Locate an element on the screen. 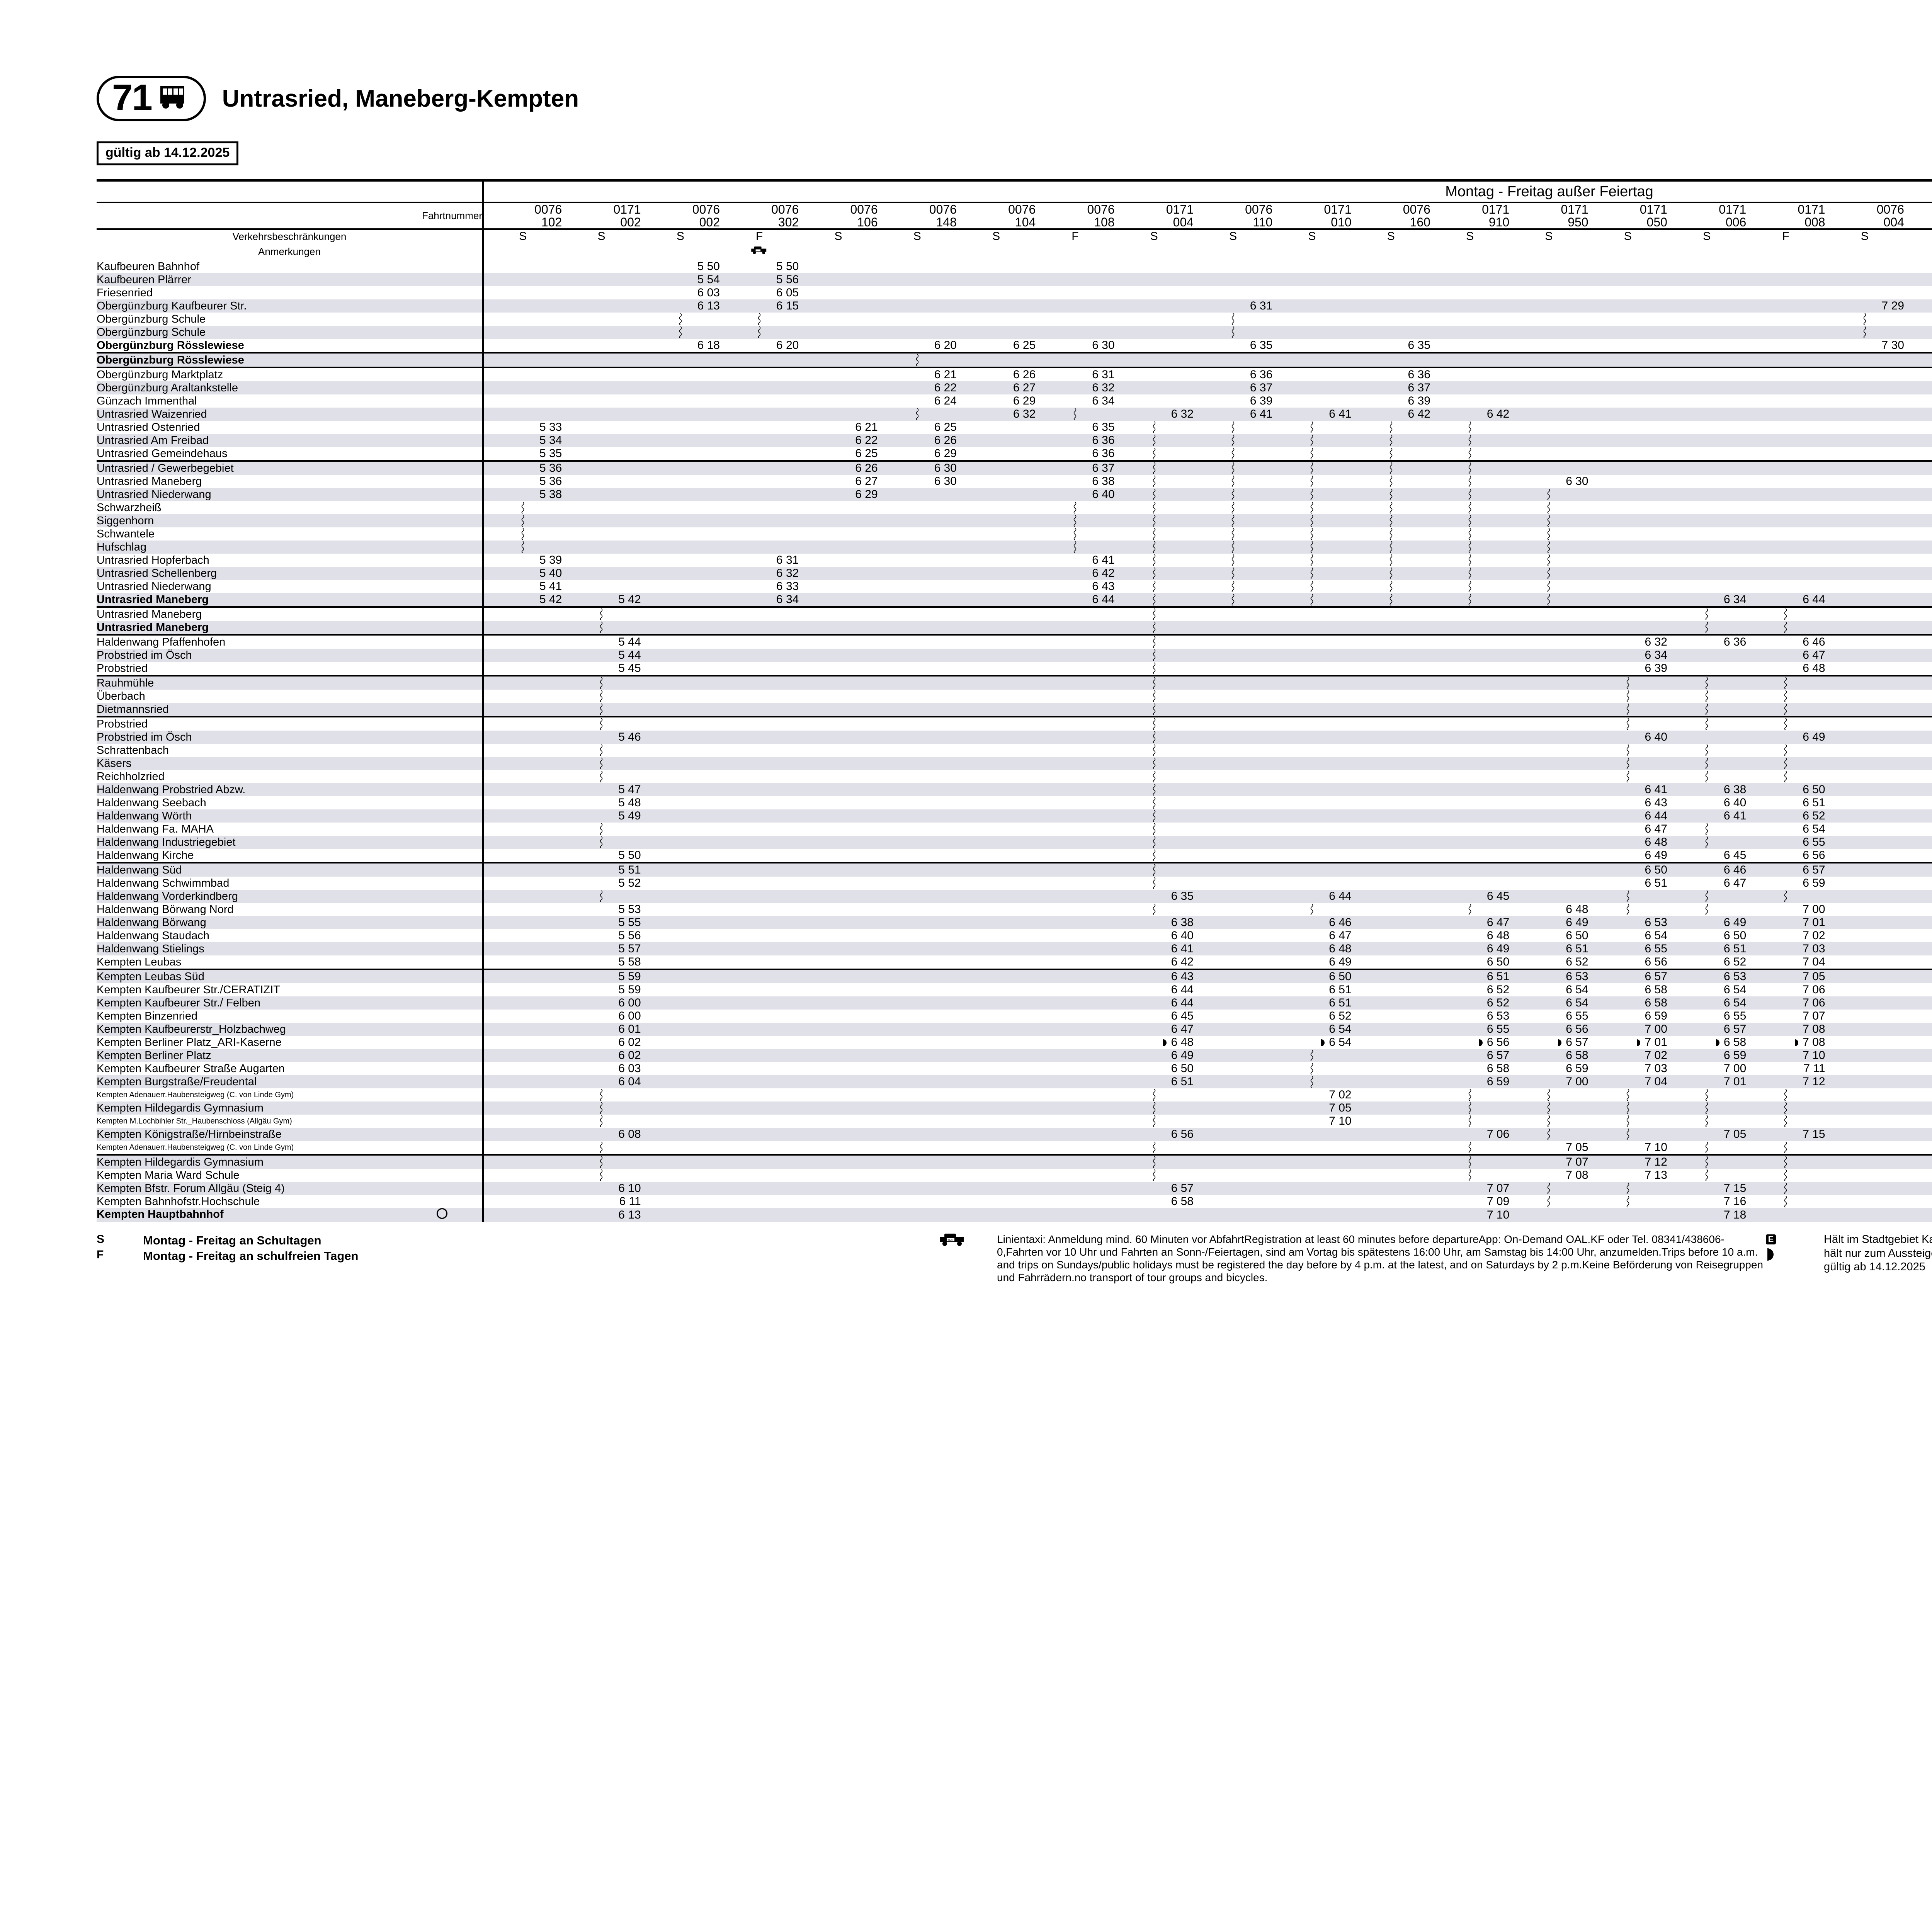 The width and height of the screenshot is (1932, 1919). legend-symbol-s: S is located at coordinates (101, 1239).